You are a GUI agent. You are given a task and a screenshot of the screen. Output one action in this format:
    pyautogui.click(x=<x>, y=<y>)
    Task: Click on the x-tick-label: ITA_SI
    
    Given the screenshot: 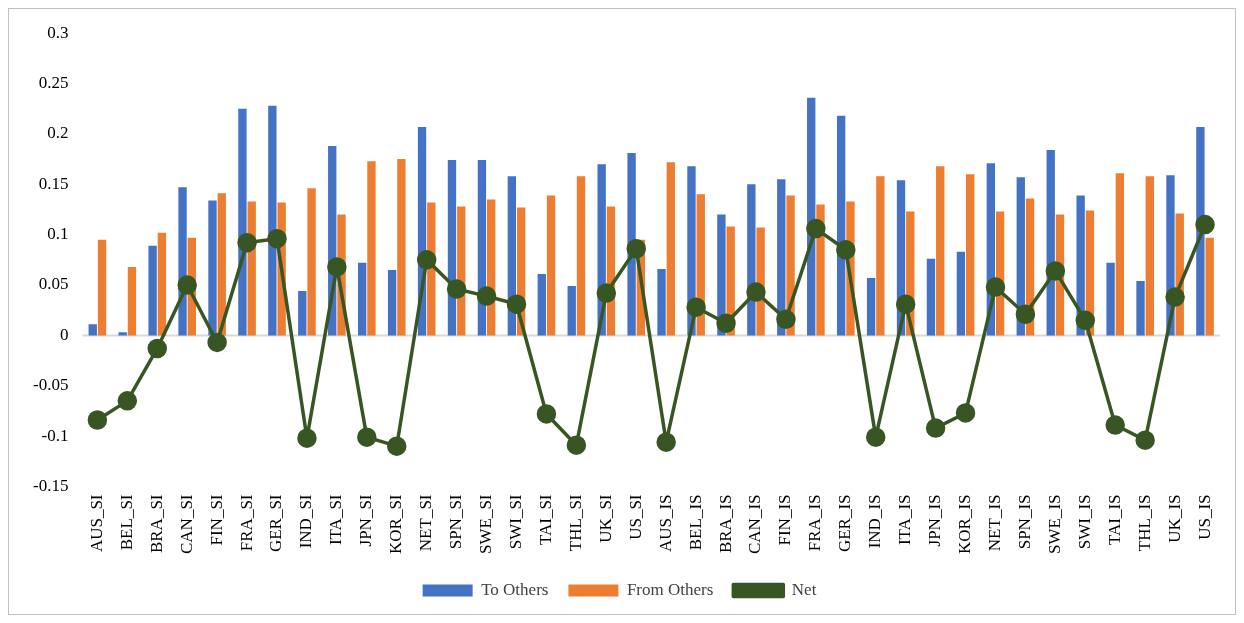 What is the action you would take?
    pyautogui.click(x=336, y=520)
    